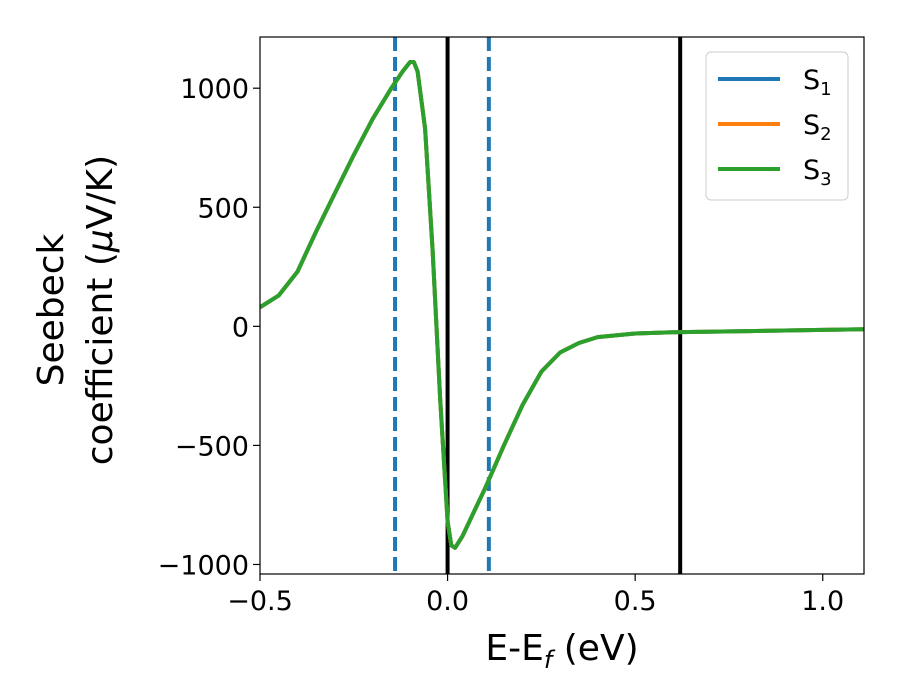  What do you see at coordinates (822, 601) in the screenshot?
I see `x-tick-label: 1.0` at bounding box center [822, 601].